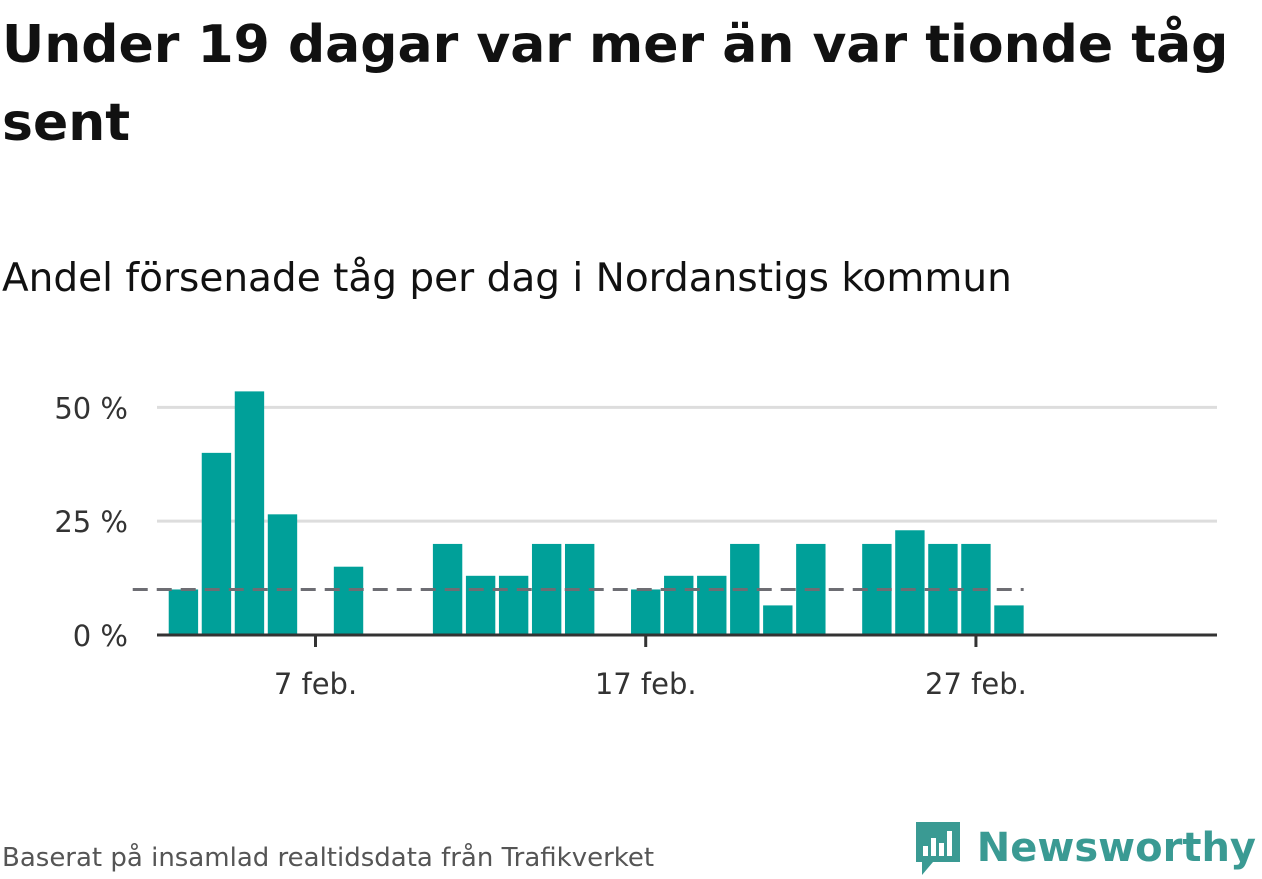 This screenshot has height=879, width=1262. What do you see at coordinates (976, 684) in the screenshot?
I see `x-tick-label: 27 feb.` at bounding box center [976, 684].